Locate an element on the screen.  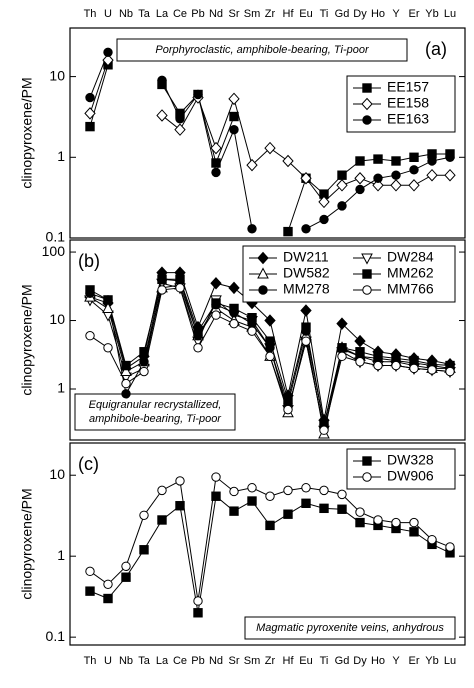
x-tick-label: Dy is located at coordinates (360, 661).